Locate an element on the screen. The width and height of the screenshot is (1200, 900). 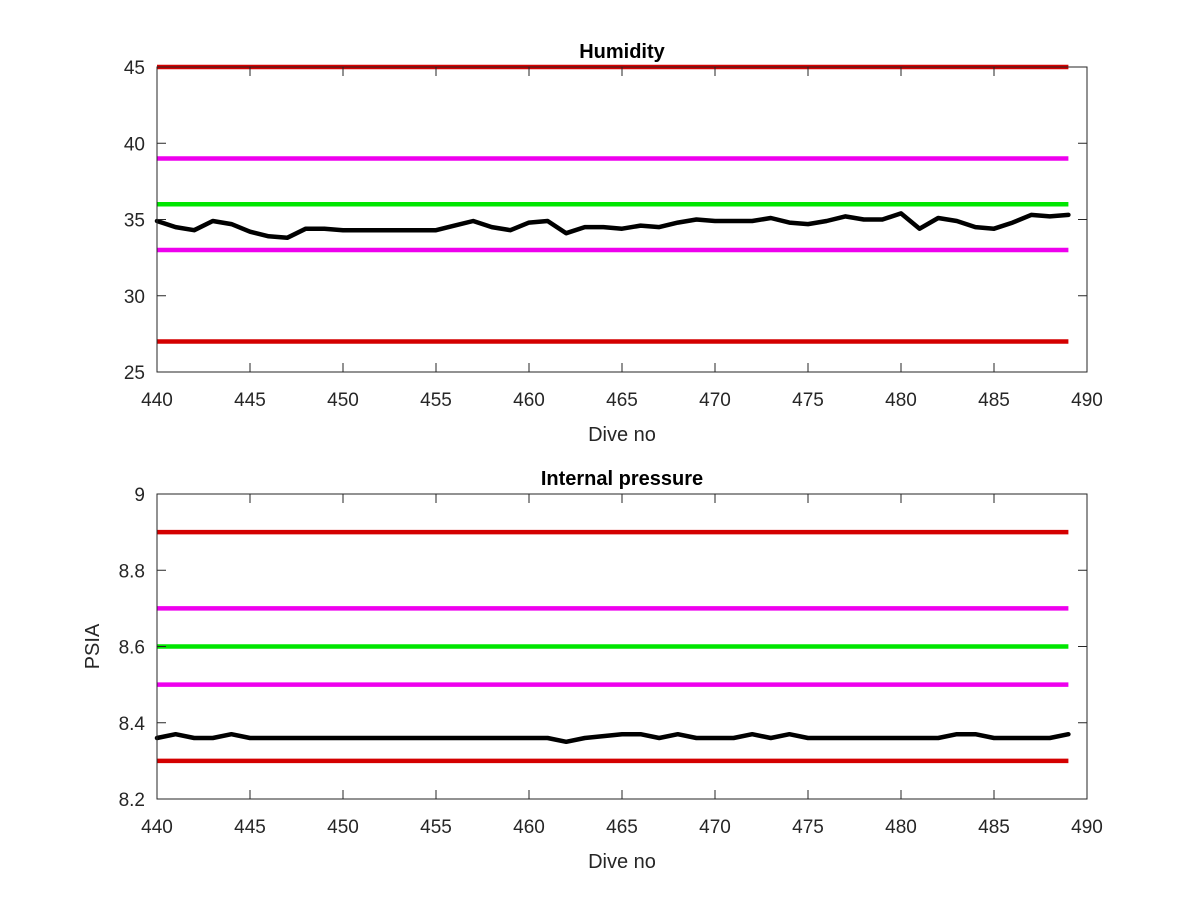
y-tick-label: 25 is located at coordinates (134, 373).